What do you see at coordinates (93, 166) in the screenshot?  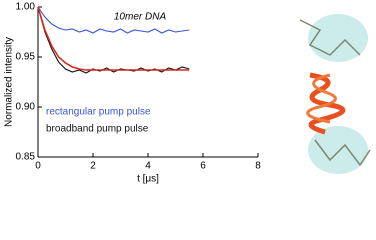 I see `x-tick-label: 2` at bounding box center [93, 166].